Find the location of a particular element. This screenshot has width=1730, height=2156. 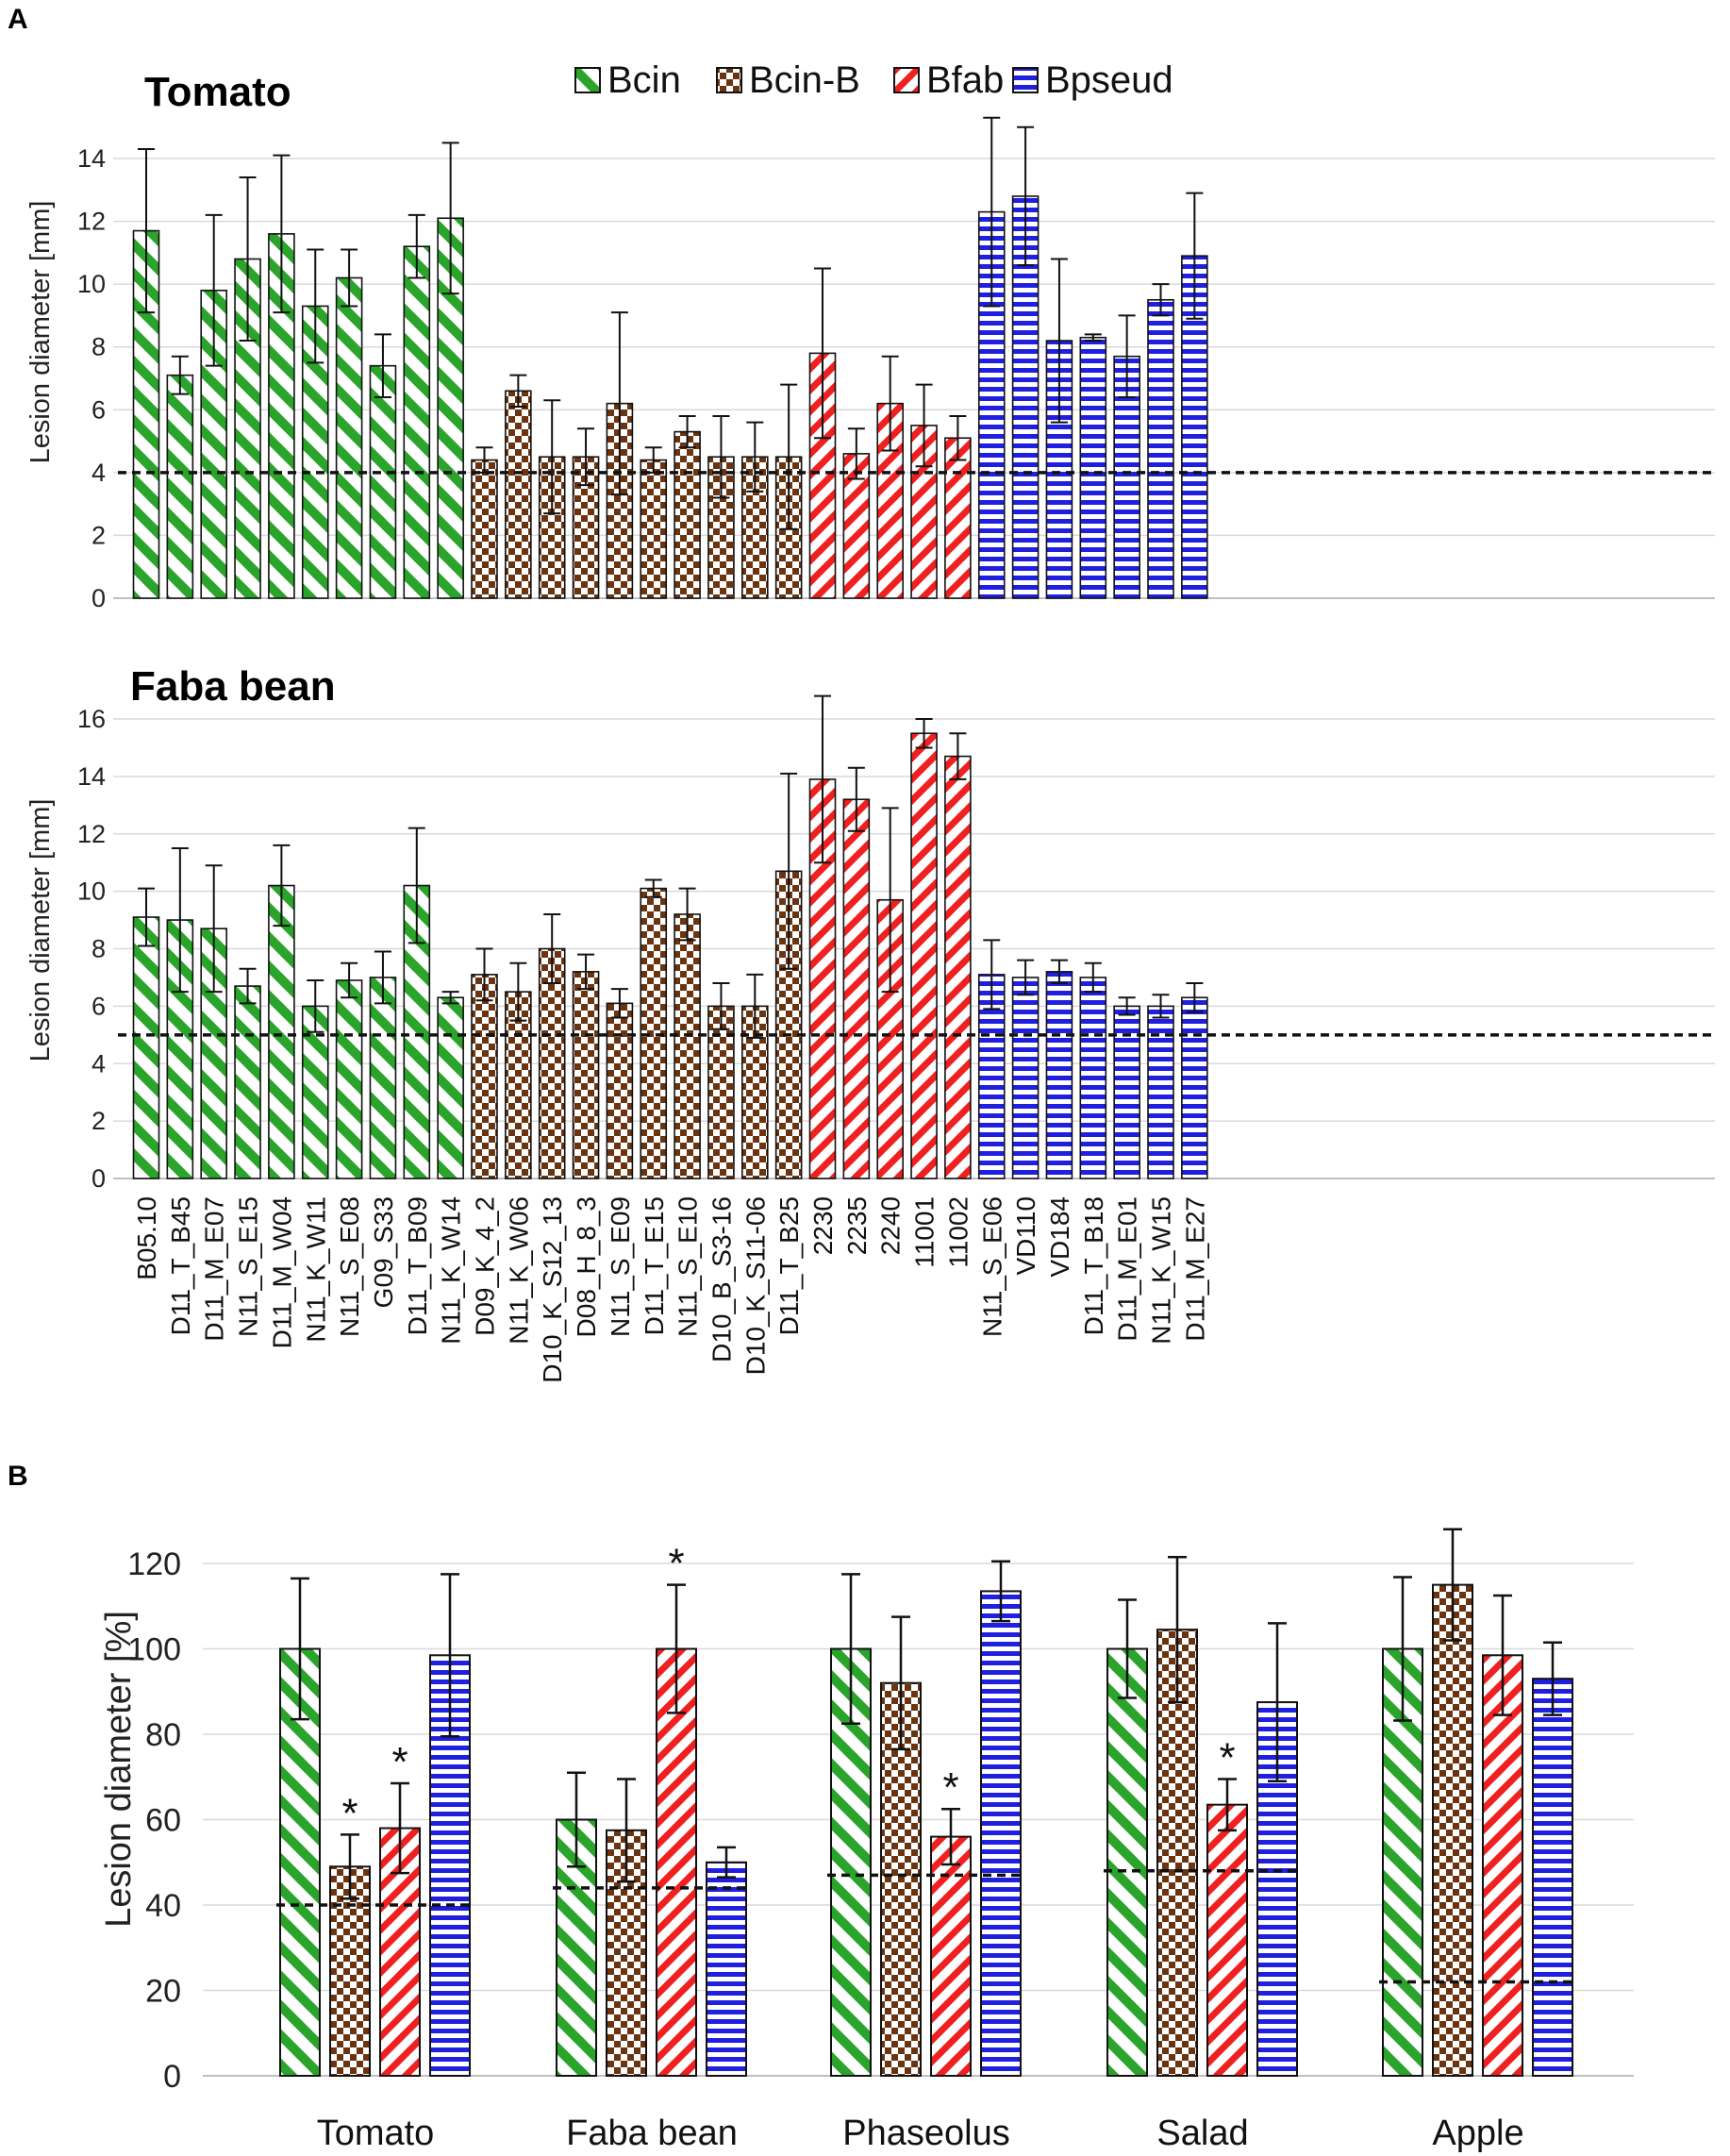

bar-n11-s-e09 is located at coordinates (620, 1090).